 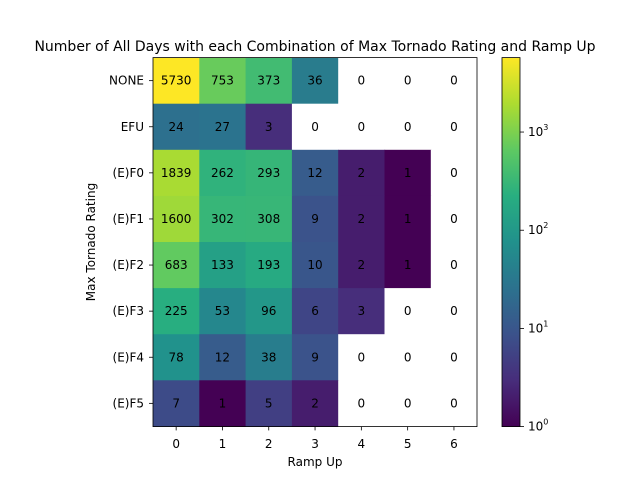 I want to click on cell-value-label: 262, so click(x=222, y=173).